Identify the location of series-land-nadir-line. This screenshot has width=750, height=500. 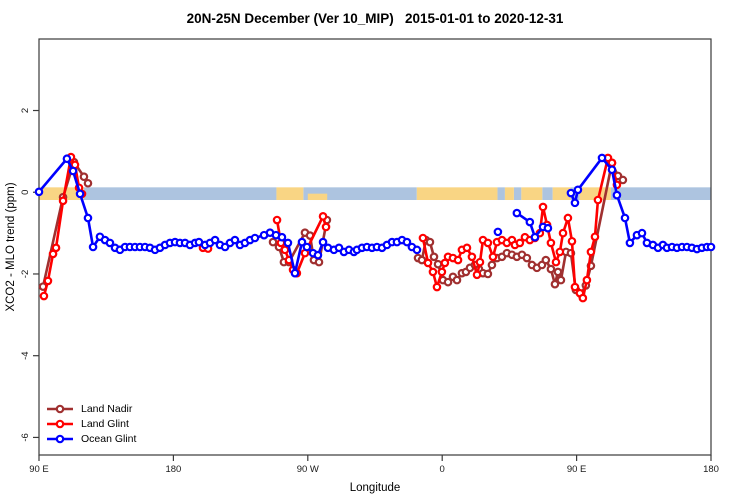
(520, 228).